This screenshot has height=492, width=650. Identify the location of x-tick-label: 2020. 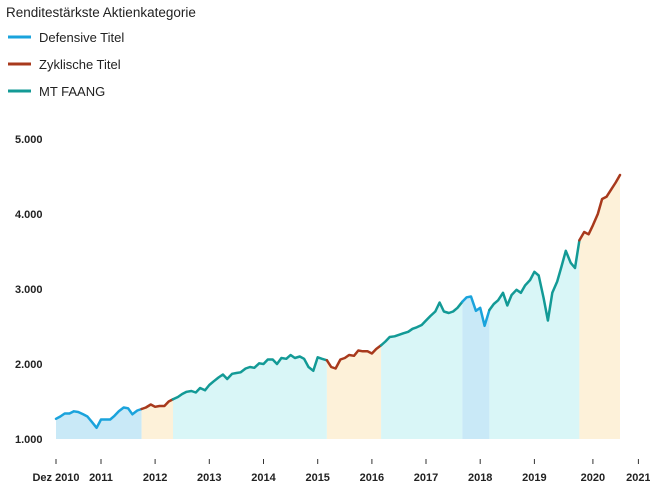
(593, 478).